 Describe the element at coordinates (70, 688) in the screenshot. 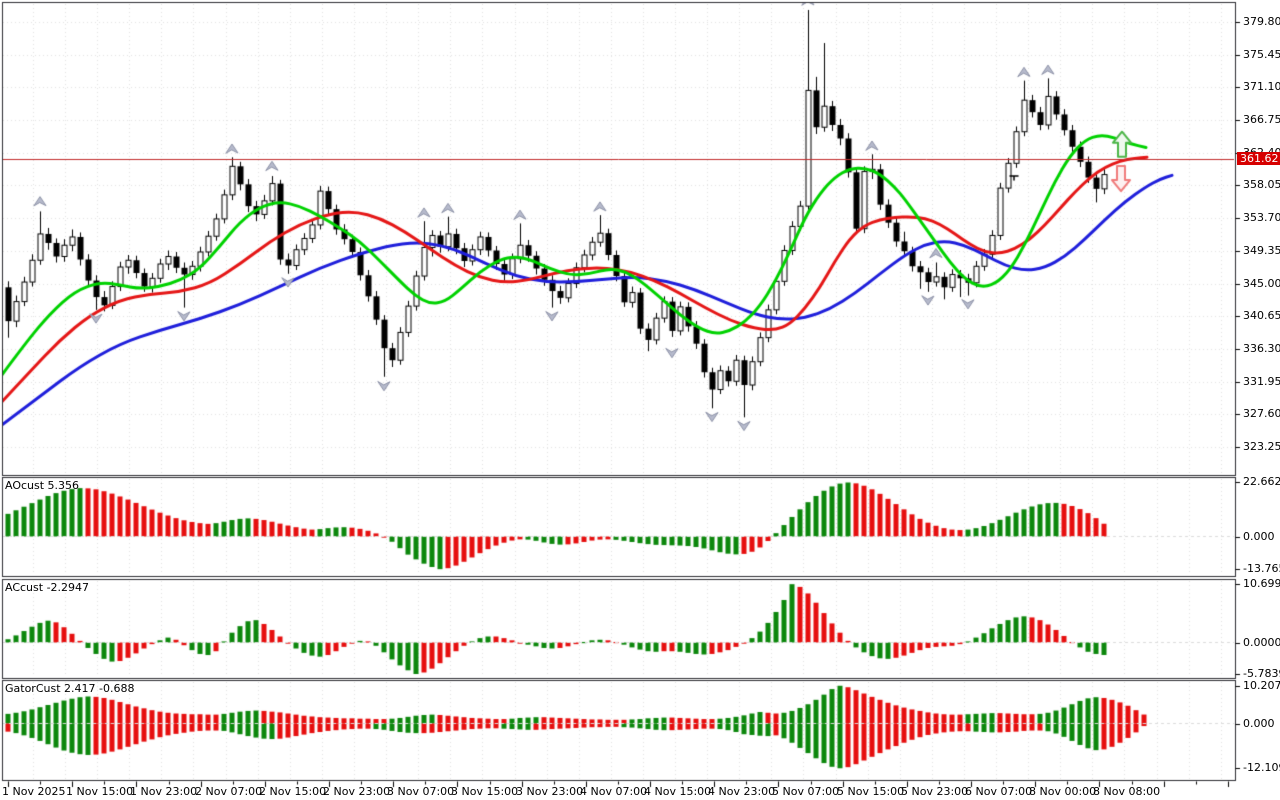

I see `indicator-label-gator: GatorCust 2.417 -0.688` at that location.